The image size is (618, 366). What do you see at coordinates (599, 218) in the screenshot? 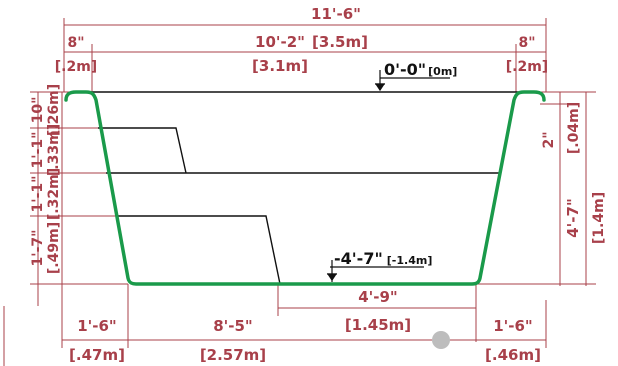
I see `right-depth-m: [1.4m]` at bounding box center [599, 218].